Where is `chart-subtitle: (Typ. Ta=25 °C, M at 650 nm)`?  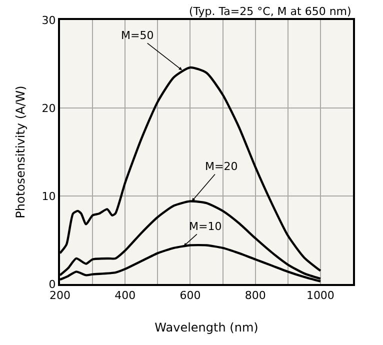
chart-subtitle: (Typ. Ta=25 °C, M at 650 nm) is located at coordinates (270, 11).